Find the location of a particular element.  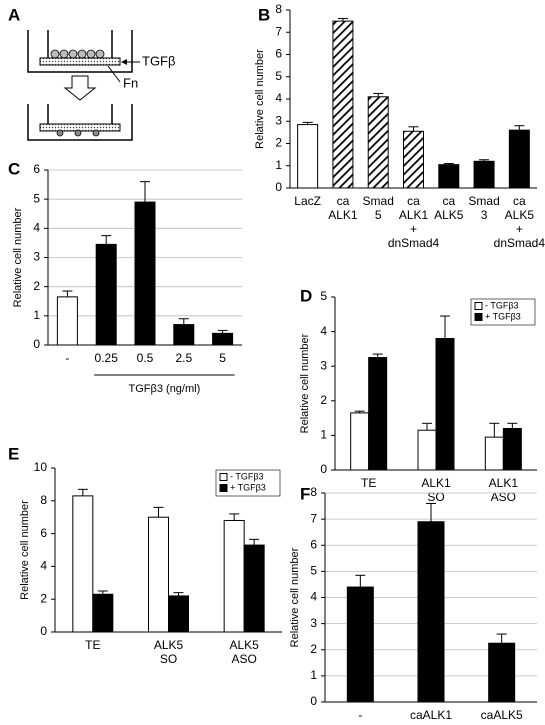

x-tick-label: caALK1 is located at coordinates (431, 715).